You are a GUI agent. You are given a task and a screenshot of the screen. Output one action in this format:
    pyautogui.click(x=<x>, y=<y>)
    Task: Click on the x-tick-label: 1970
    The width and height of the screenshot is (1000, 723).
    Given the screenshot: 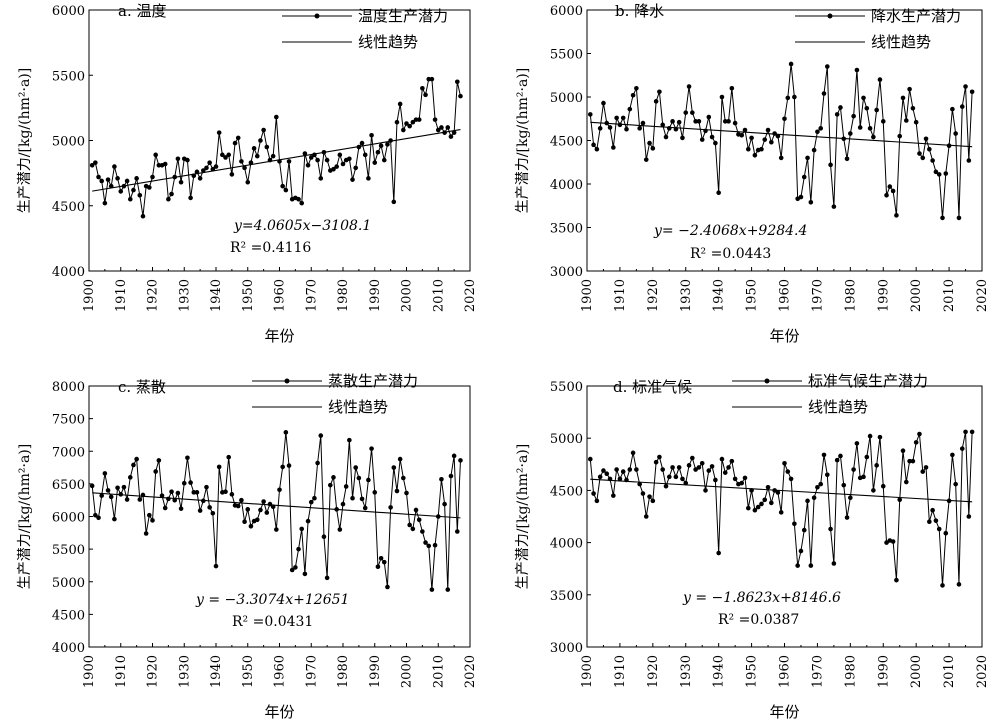 What is the action you would take?
    pyautogui.click(x=817, y=295)
    